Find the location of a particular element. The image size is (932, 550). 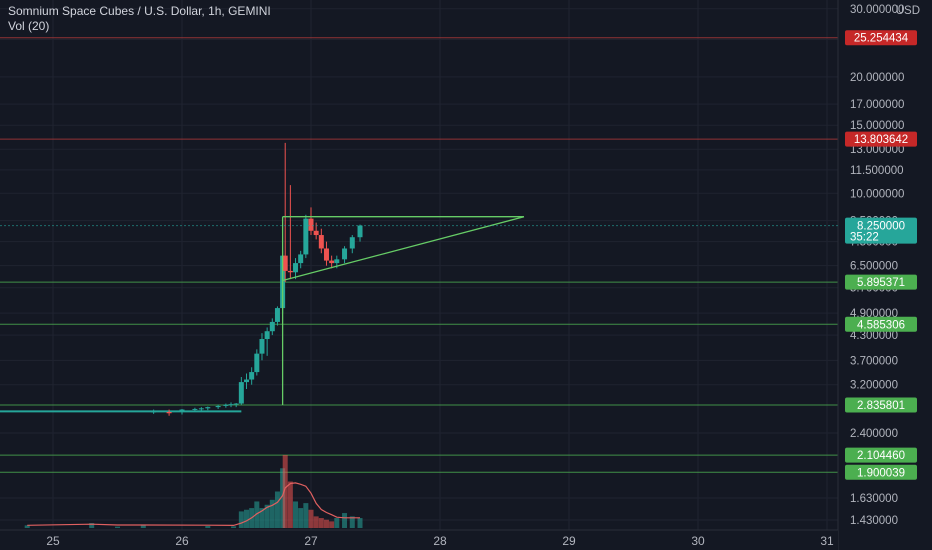

time-axis-tick: 31 is located at coordinates (827, 541).